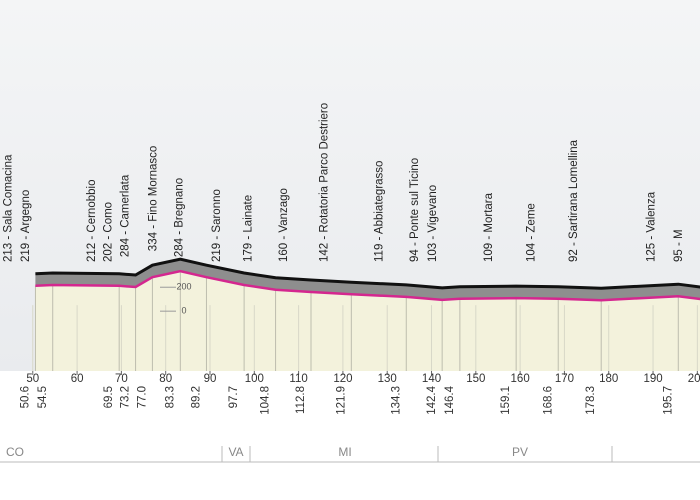  Describe the element at coordinates (506, 400) in the screenshot. I see `km-marker-label: 159.1` at that location.